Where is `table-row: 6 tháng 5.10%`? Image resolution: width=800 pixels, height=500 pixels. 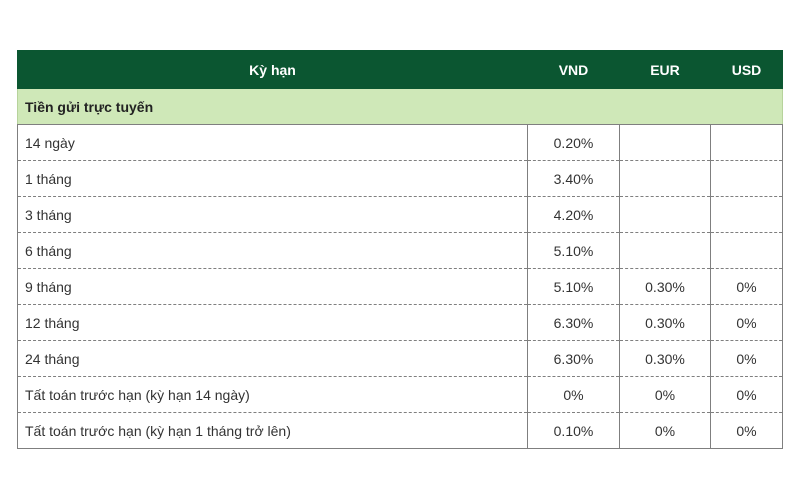 table-row: 6 tháng 5.10% is located at coordinates (400, 250).